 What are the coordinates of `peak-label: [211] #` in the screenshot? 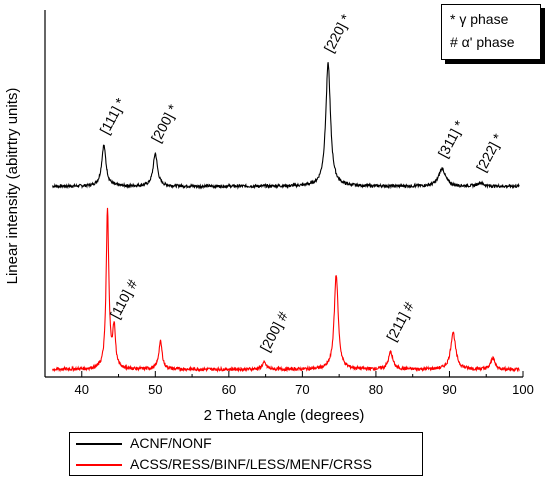 It's located at (400, 321).